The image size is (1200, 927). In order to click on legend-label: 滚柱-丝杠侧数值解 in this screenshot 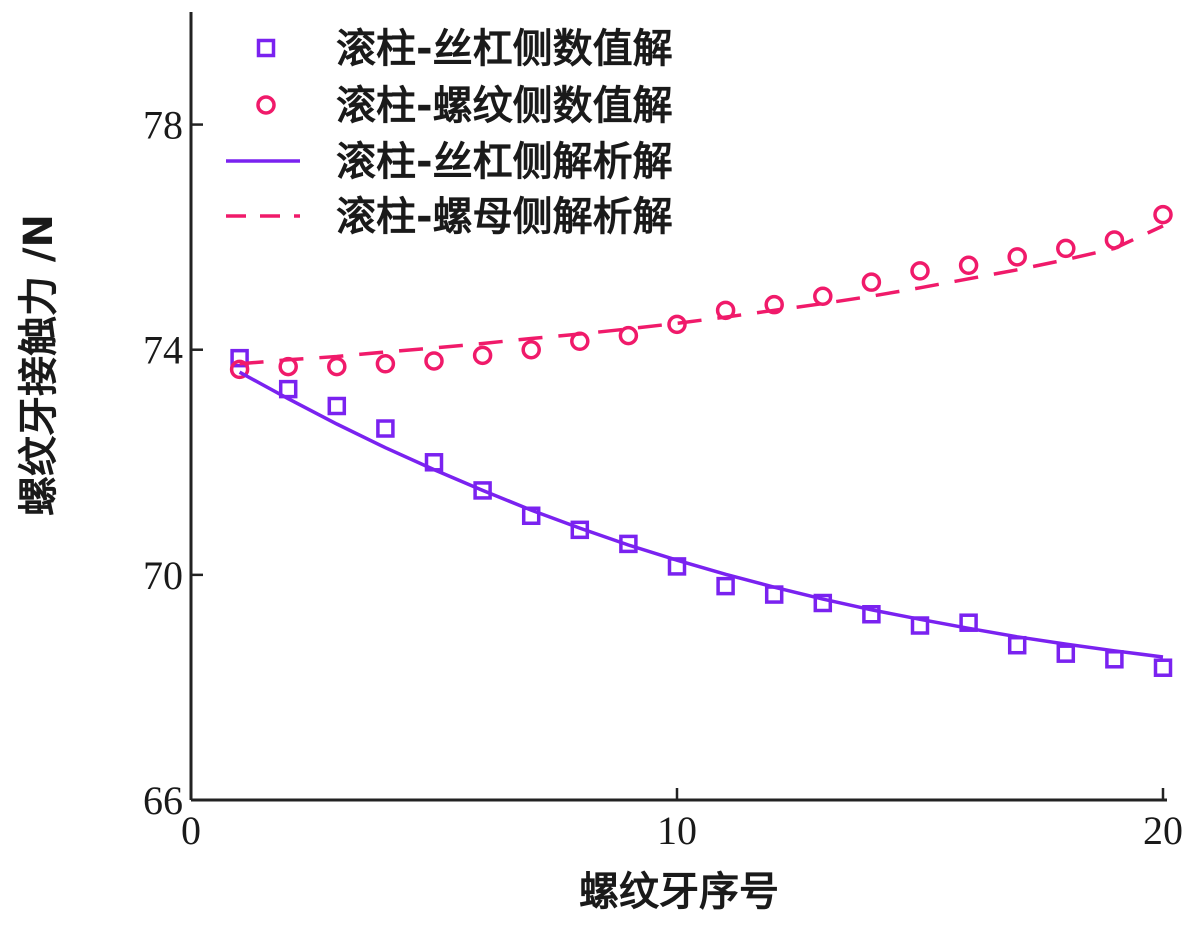, I will do `click(504, 49)`.